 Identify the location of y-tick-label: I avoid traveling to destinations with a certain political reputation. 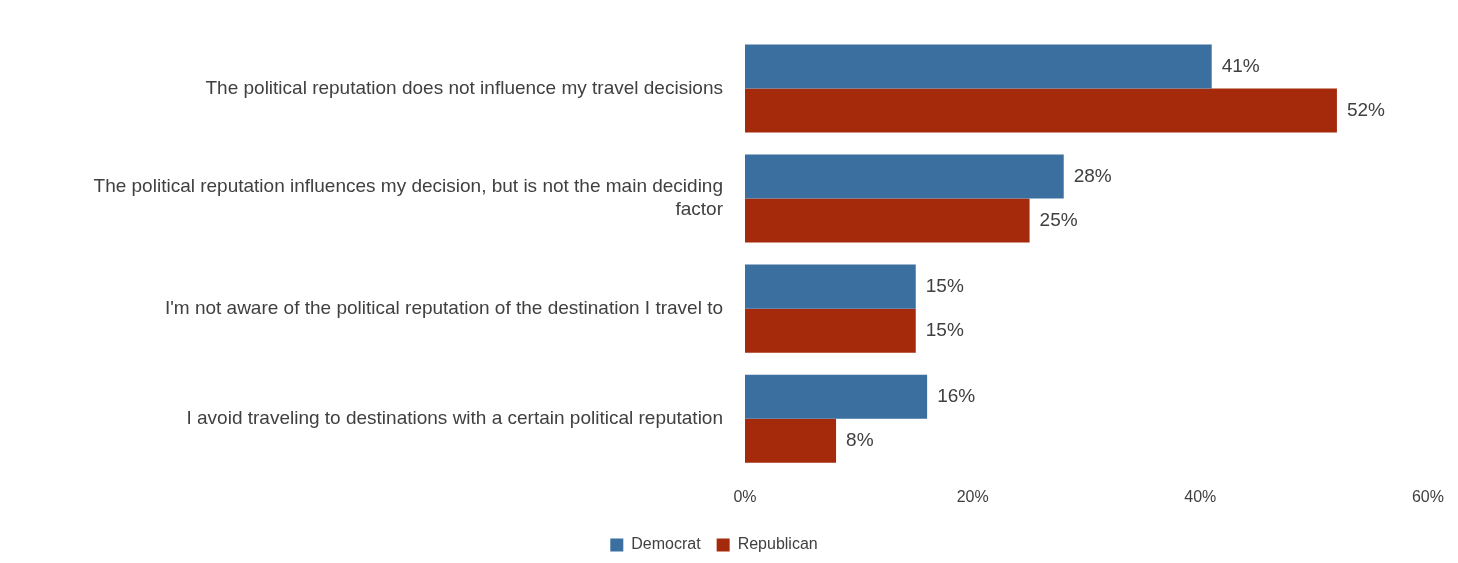
(454, 417).